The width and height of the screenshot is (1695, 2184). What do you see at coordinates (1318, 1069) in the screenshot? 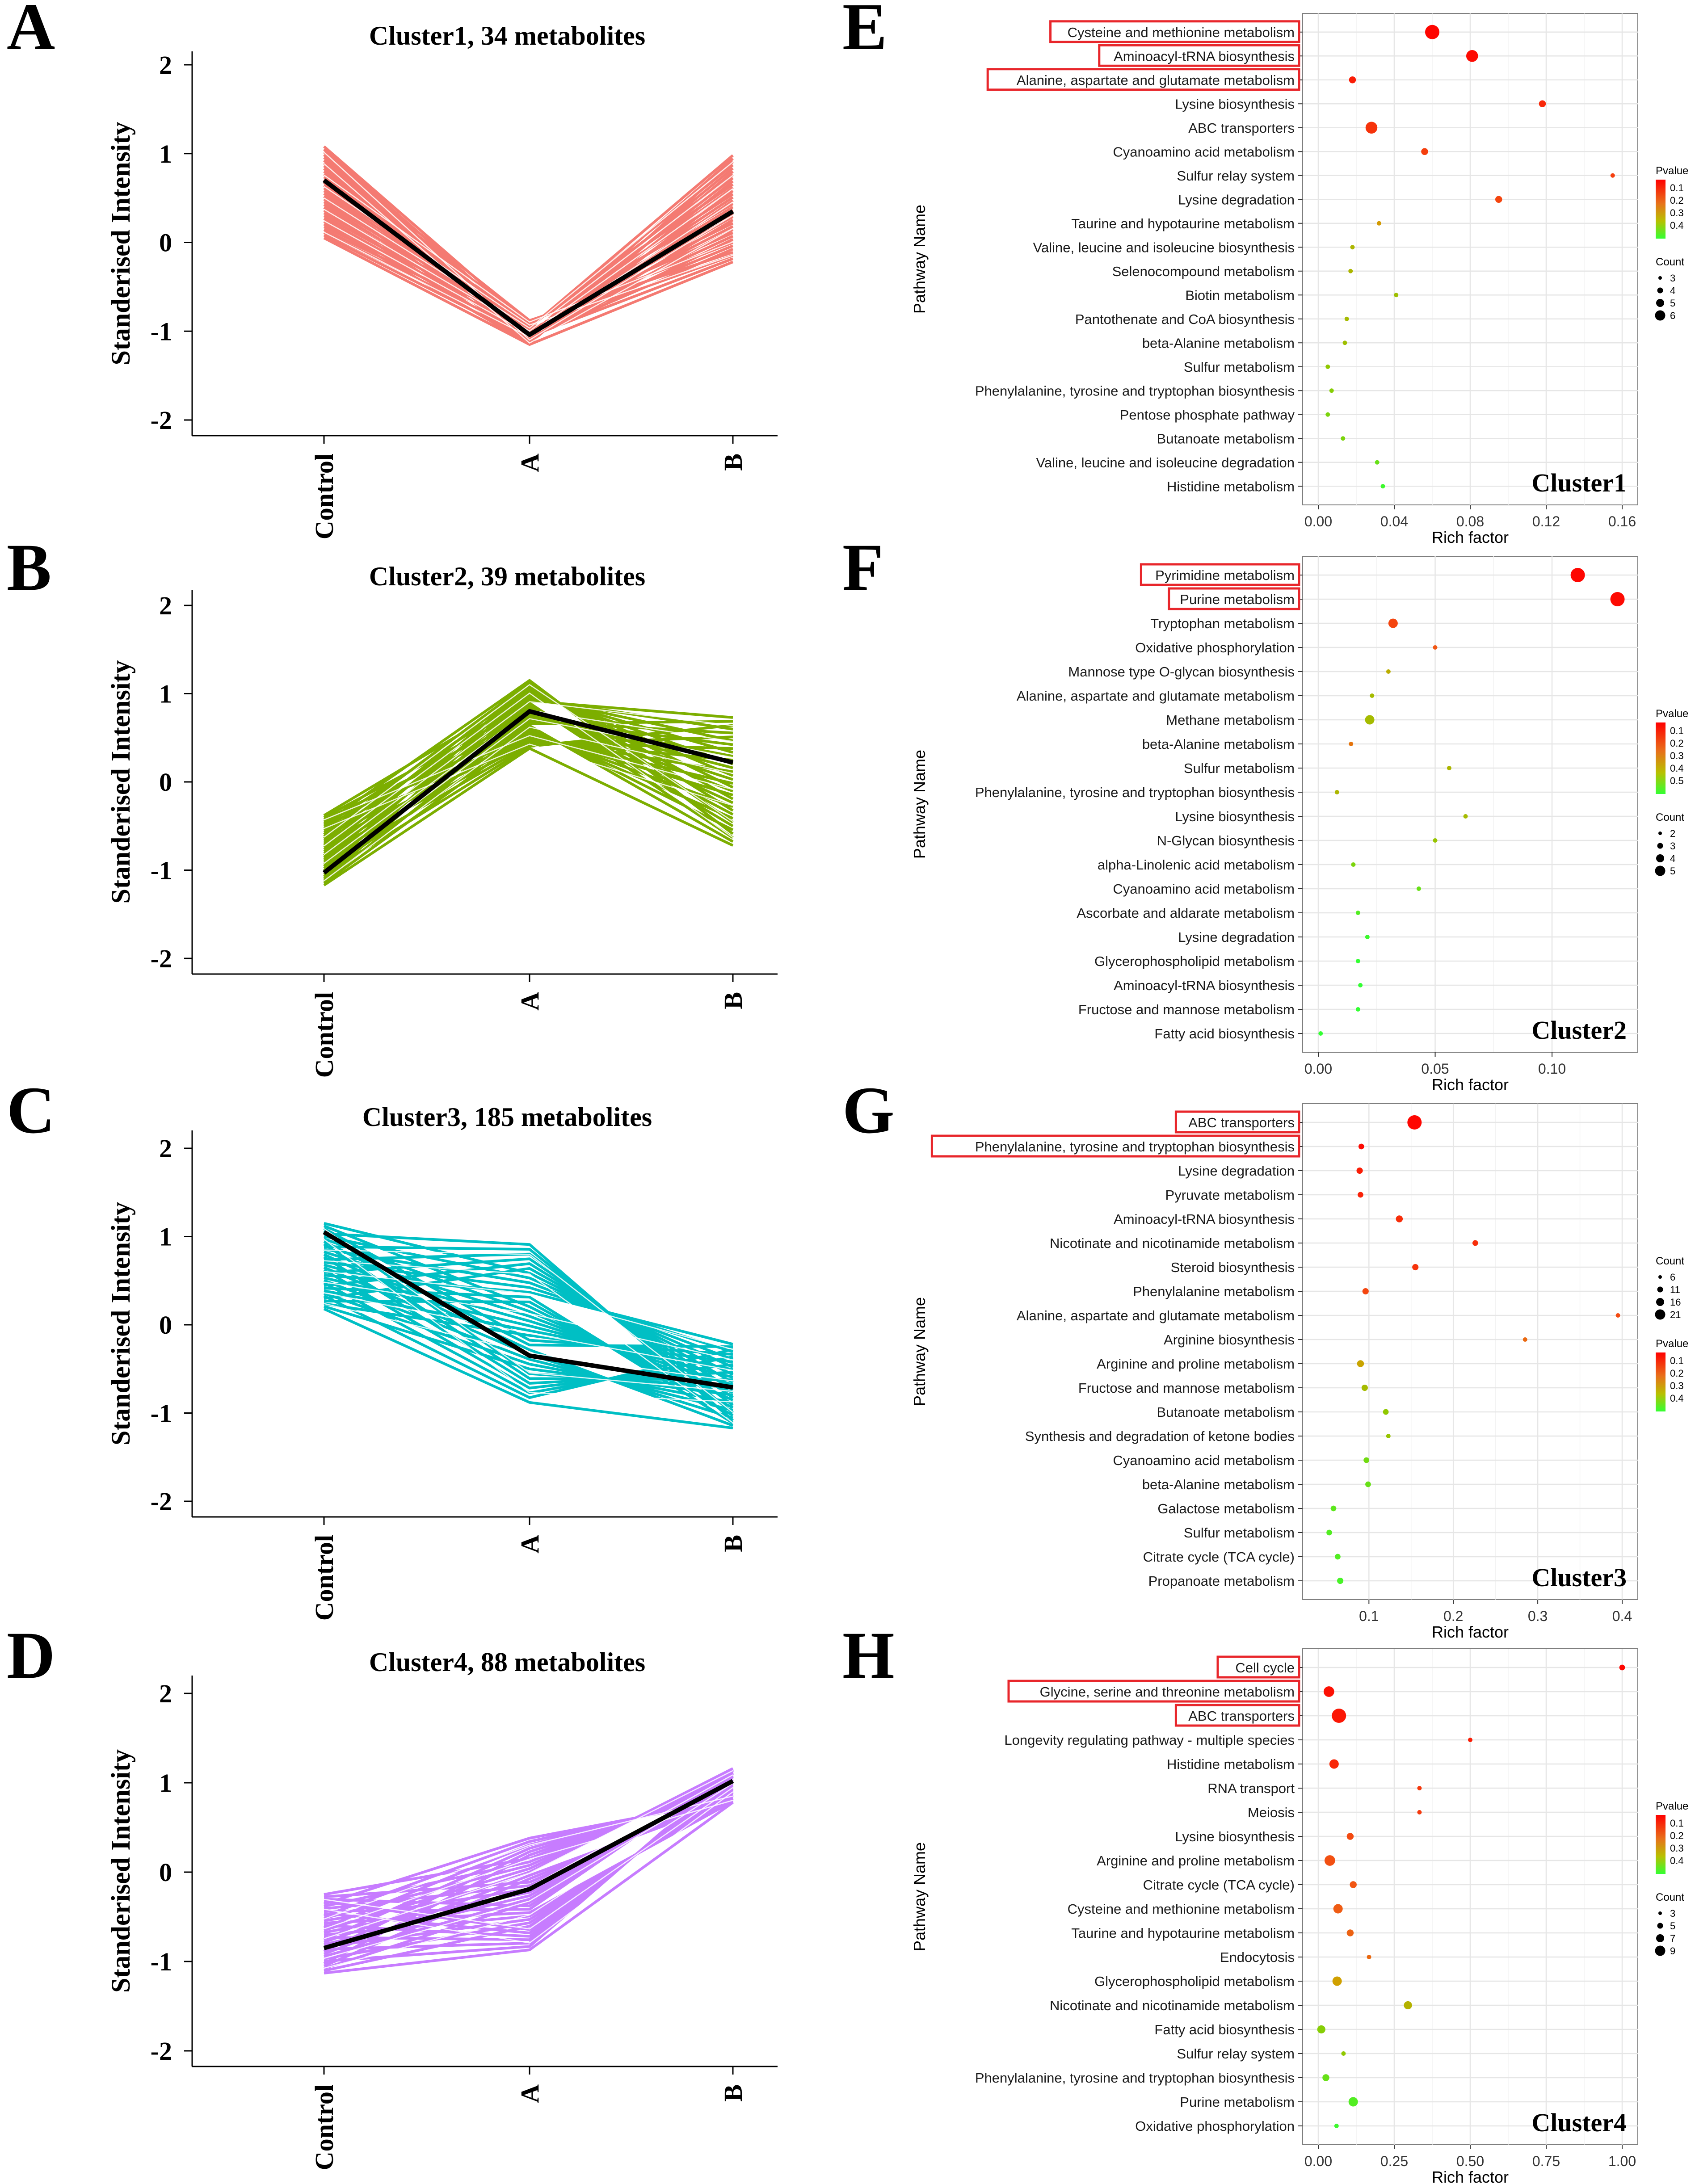
I see `x-tick-label: 0.00` at bounding box center [1318, 1069].